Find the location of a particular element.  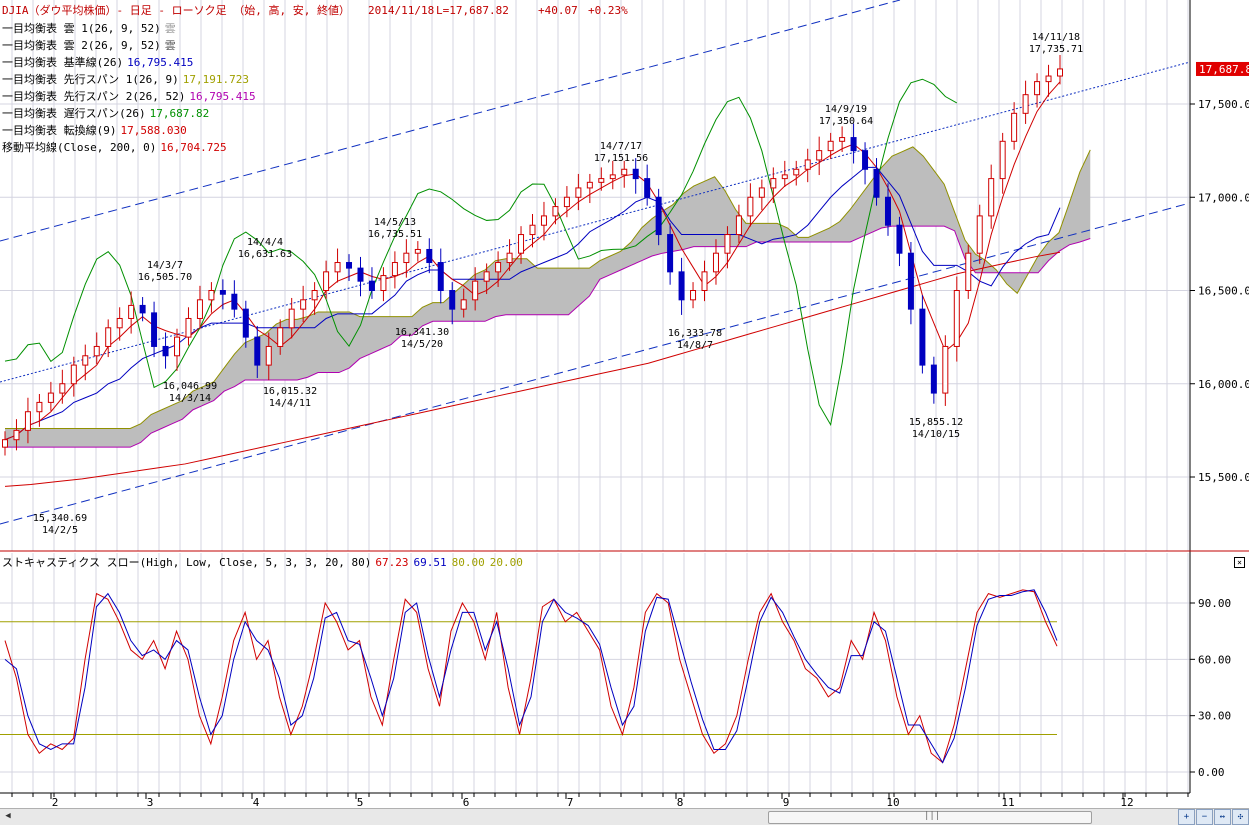

annotation-label: 16,505.70 is located at coordinates (165, 277).